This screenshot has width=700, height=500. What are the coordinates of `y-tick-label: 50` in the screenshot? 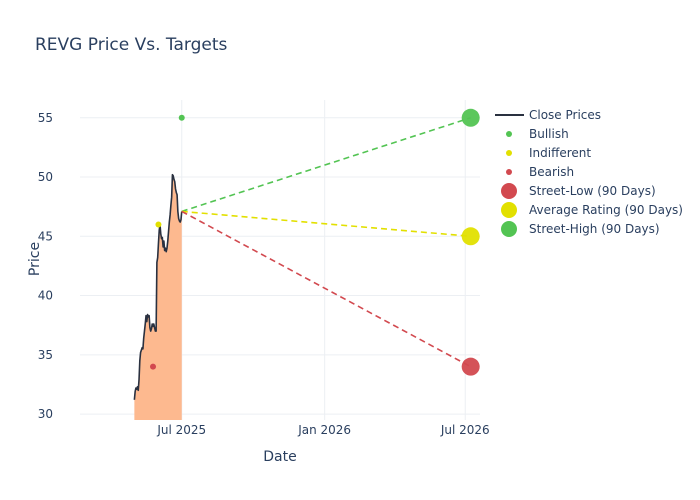 It's located at (45, 177).